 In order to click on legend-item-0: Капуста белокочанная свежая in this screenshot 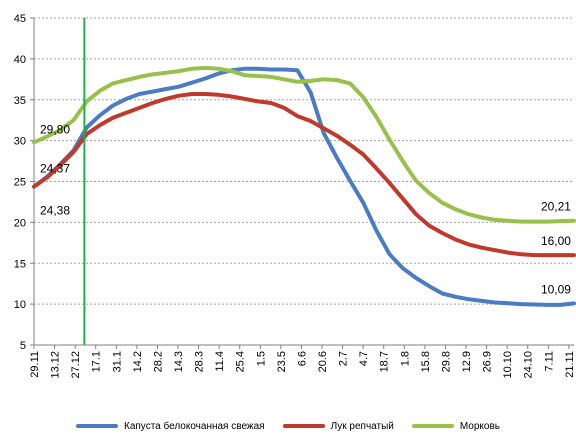, I will do `click(170, 426)`.